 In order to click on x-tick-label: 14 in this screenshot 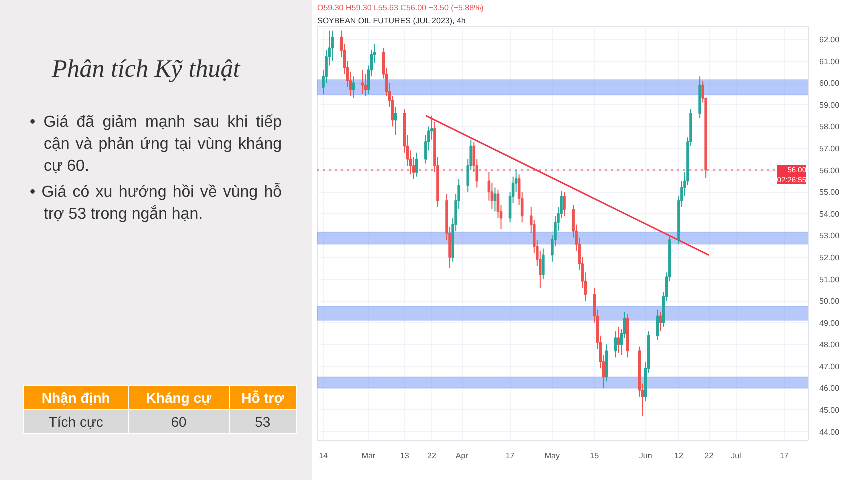, I will do `click(324, 456)`.